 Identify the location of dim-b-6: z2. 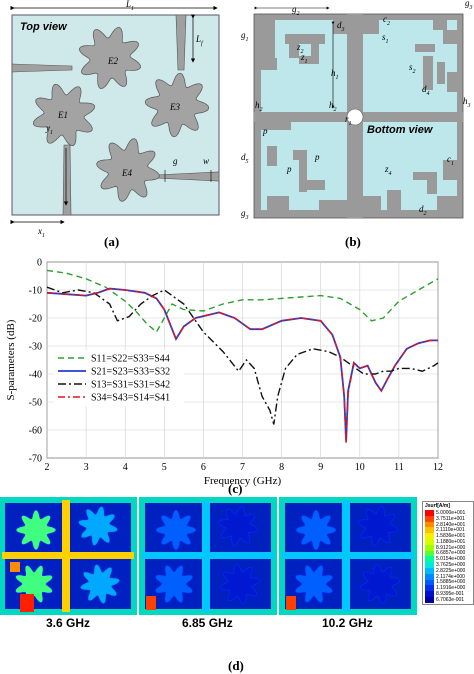
(300, 48).